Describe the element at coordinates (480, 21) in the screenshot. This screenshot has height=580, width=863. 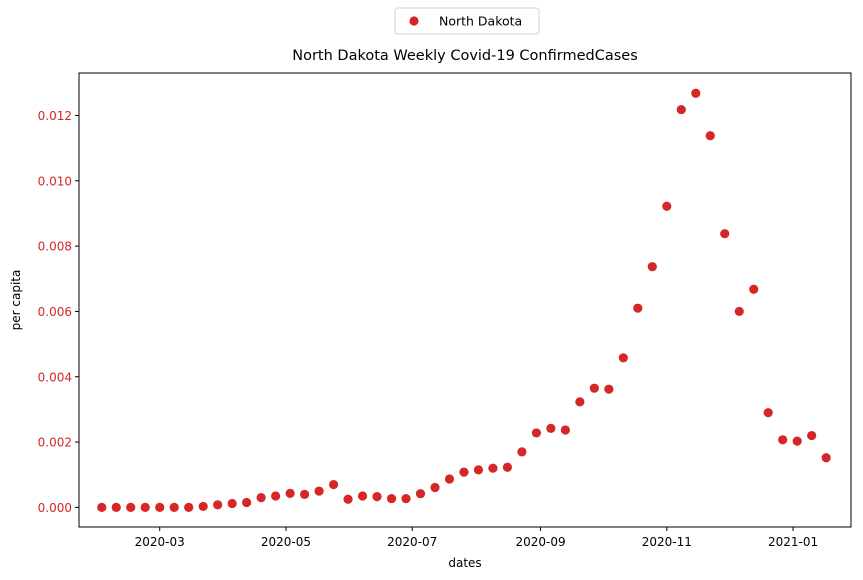
I see `legend-entry-north-dakota: North Dakota` at that location.